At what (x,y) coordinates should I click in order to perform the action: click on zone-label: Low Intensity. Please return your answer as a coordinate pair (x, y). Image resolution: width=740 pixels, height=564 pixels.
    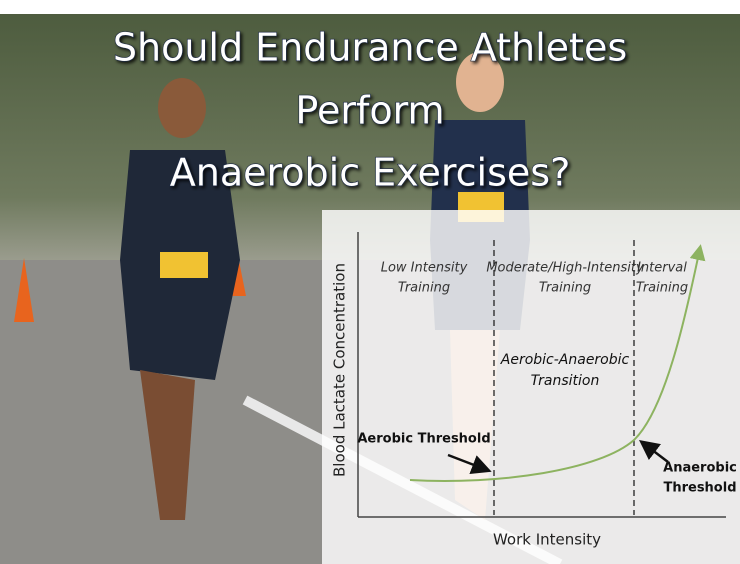
    Looking at the image, I should click on (424, 268).